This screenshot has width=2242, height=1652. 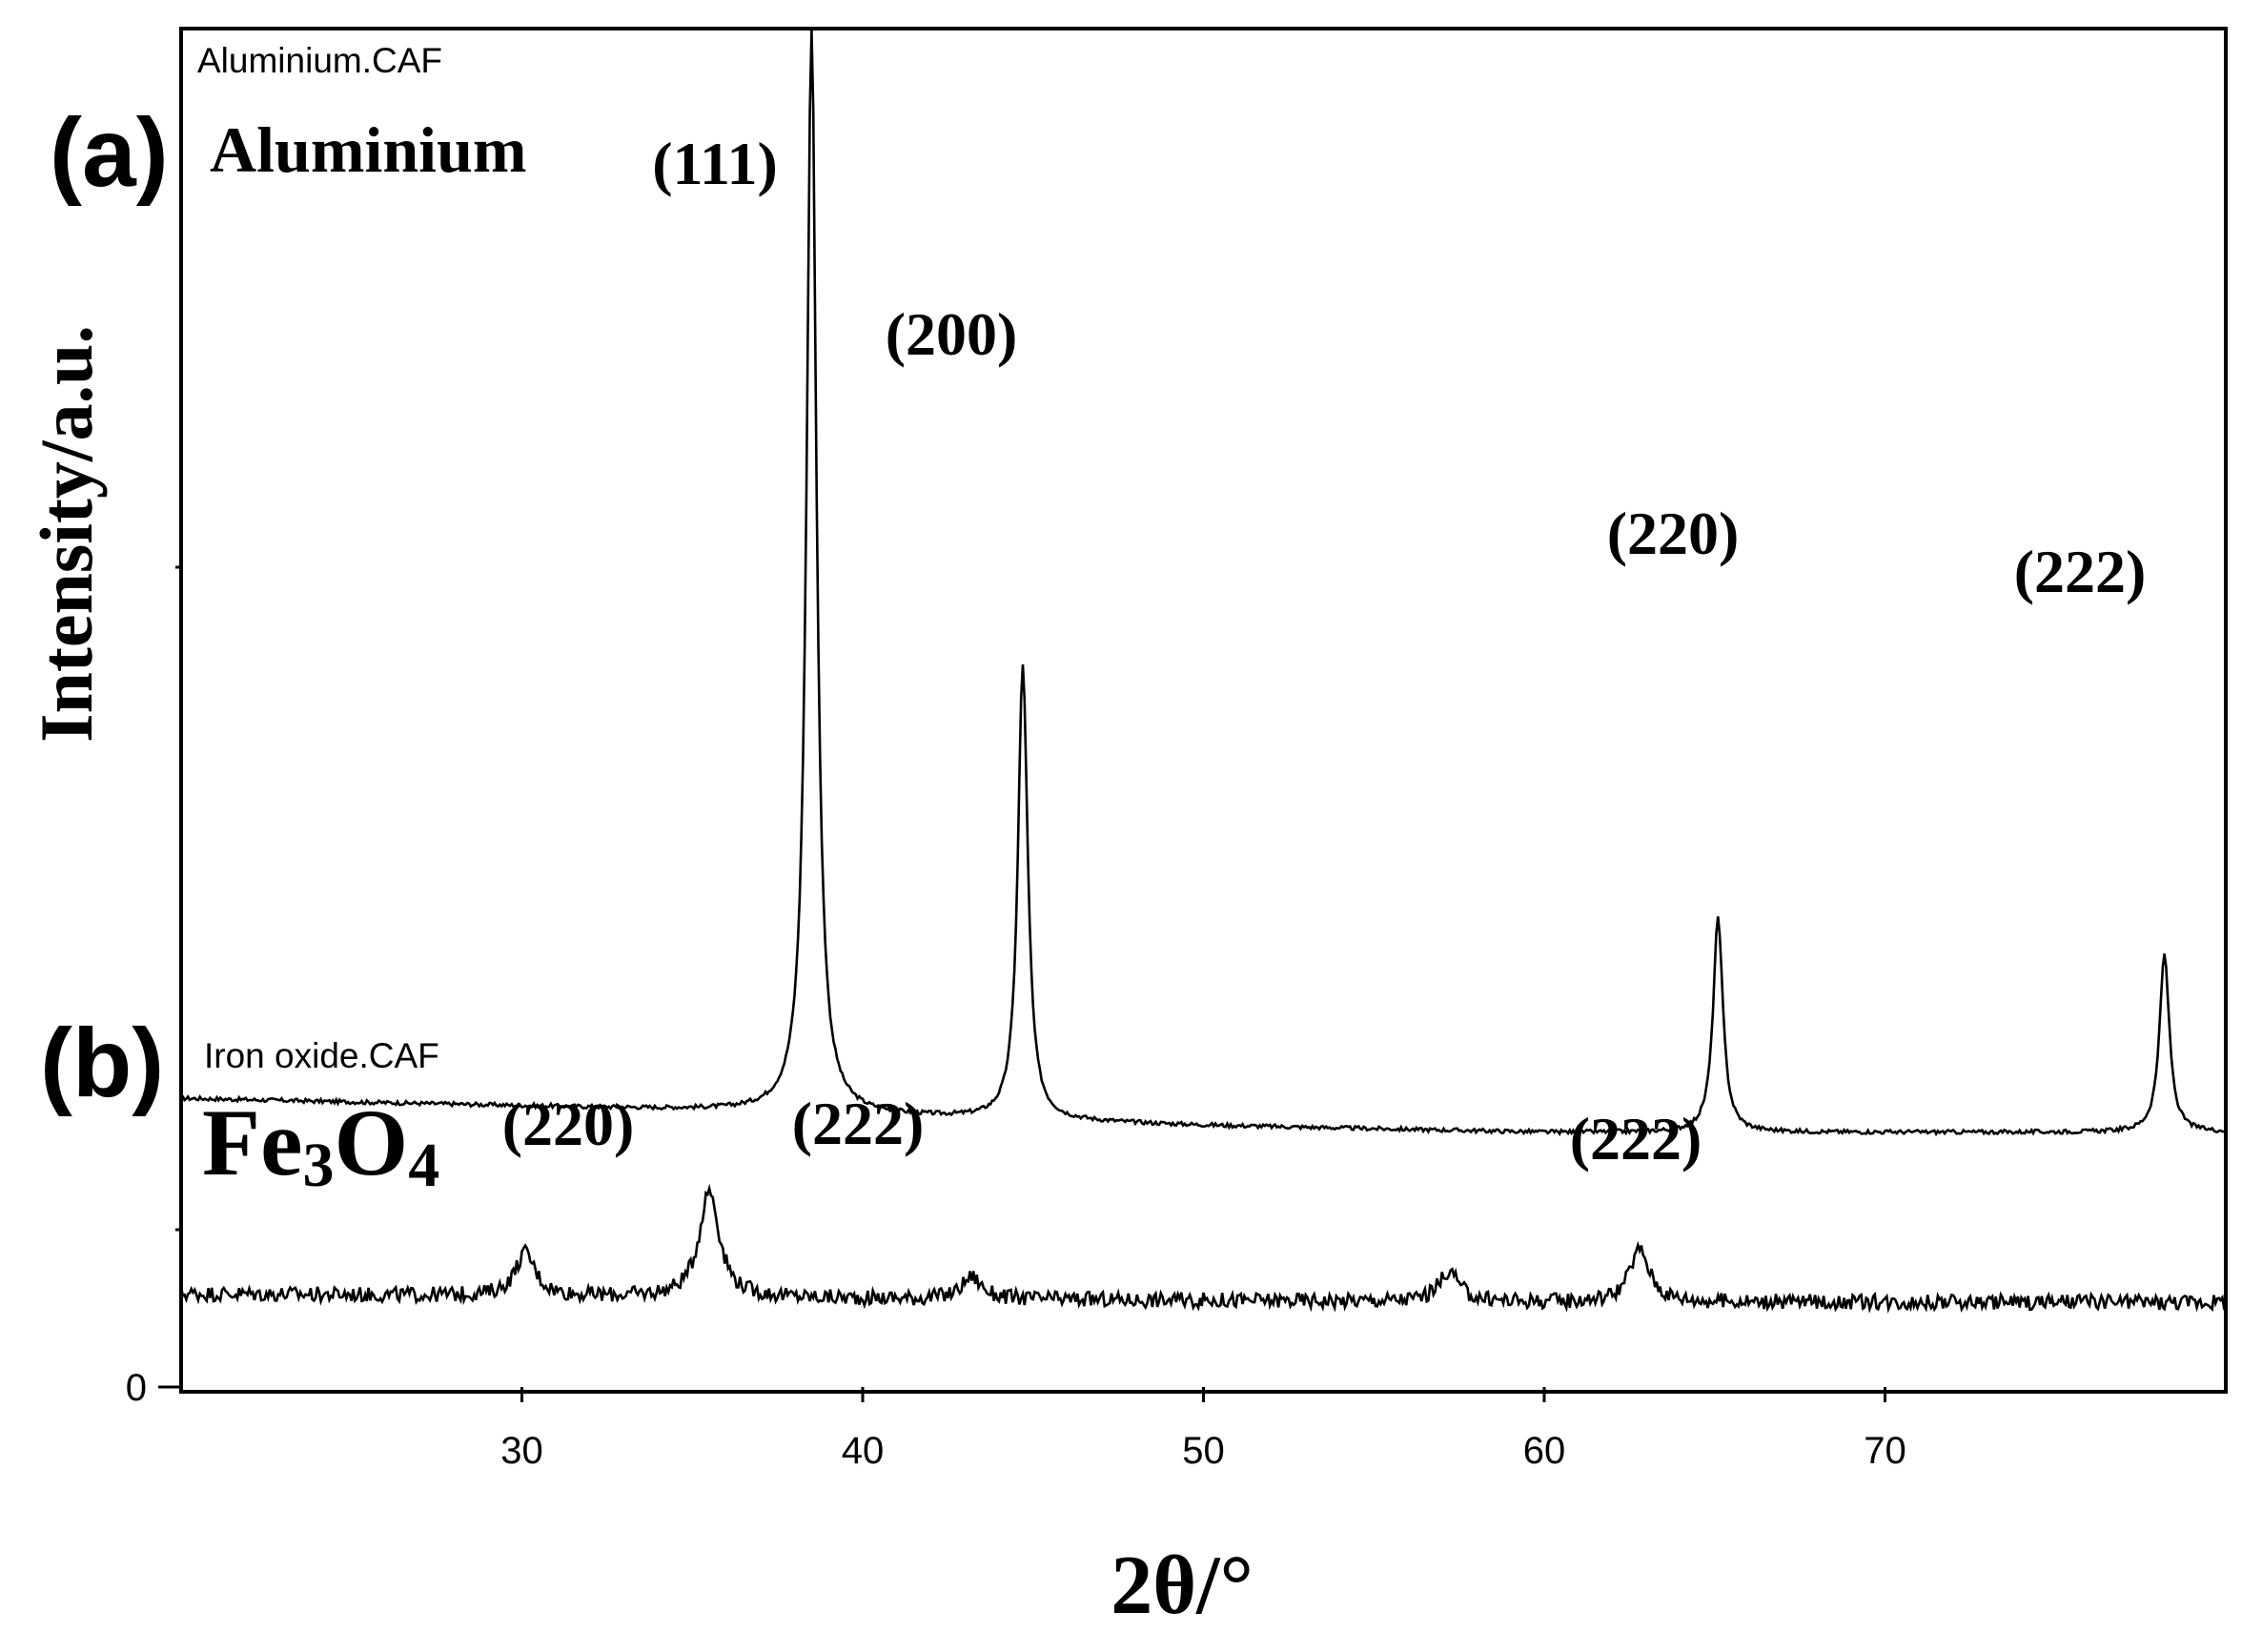 What do you see at coordinates (1203, 1248) in the screenshot?
I see `series-line-iron-oxide` at bounding box center [1203, 1248].